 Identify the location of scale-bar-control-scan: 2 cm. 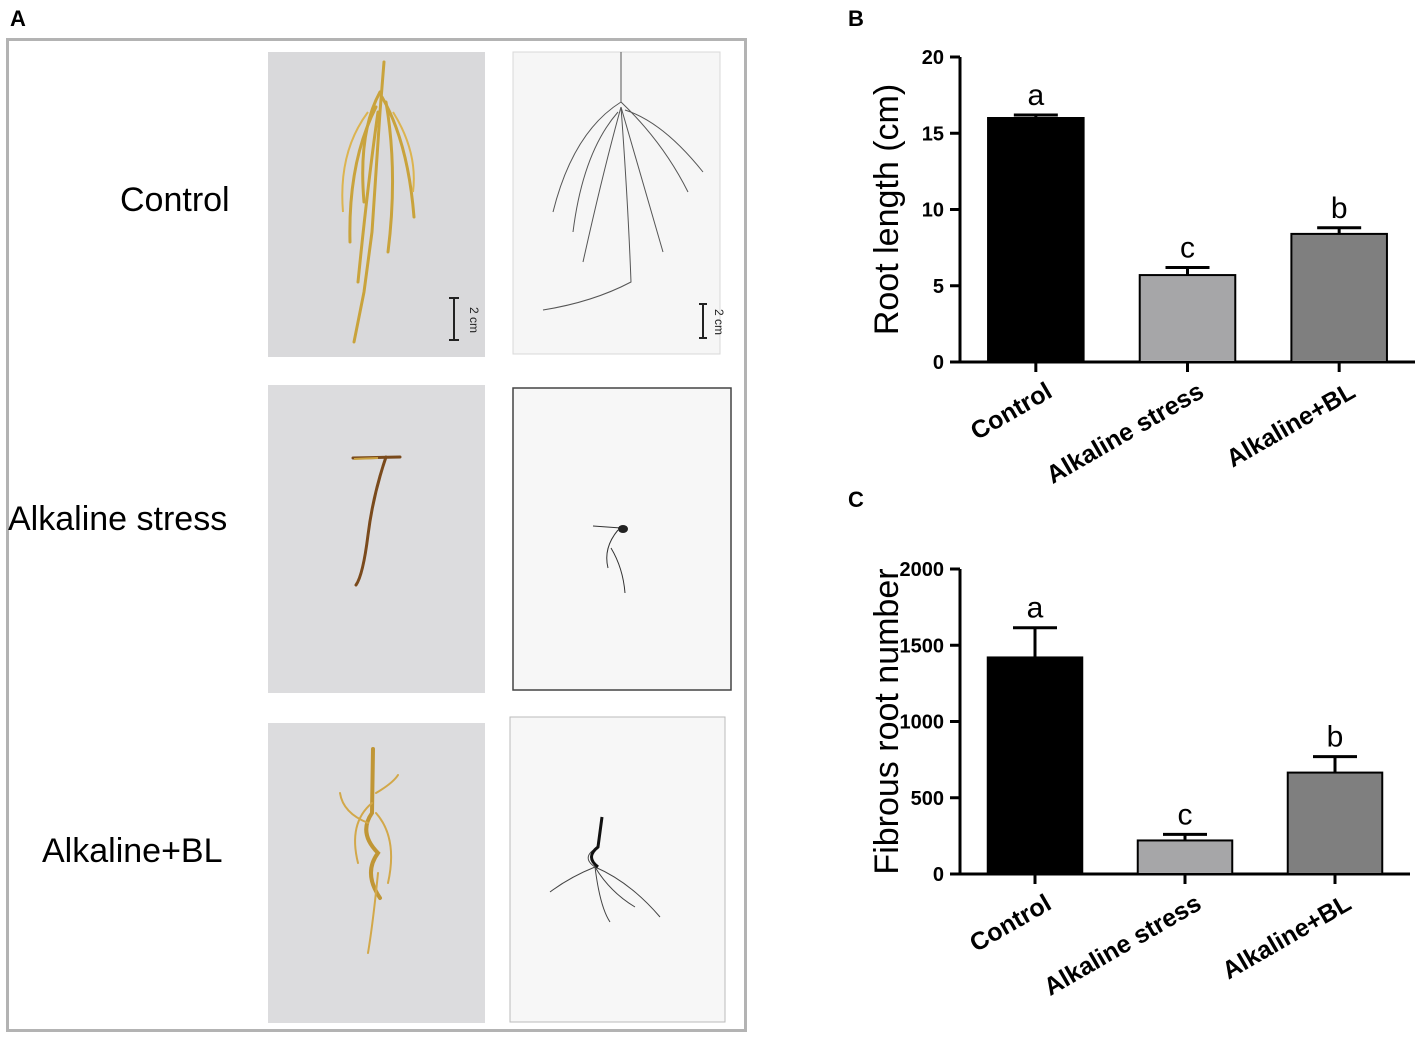
(712, 321).